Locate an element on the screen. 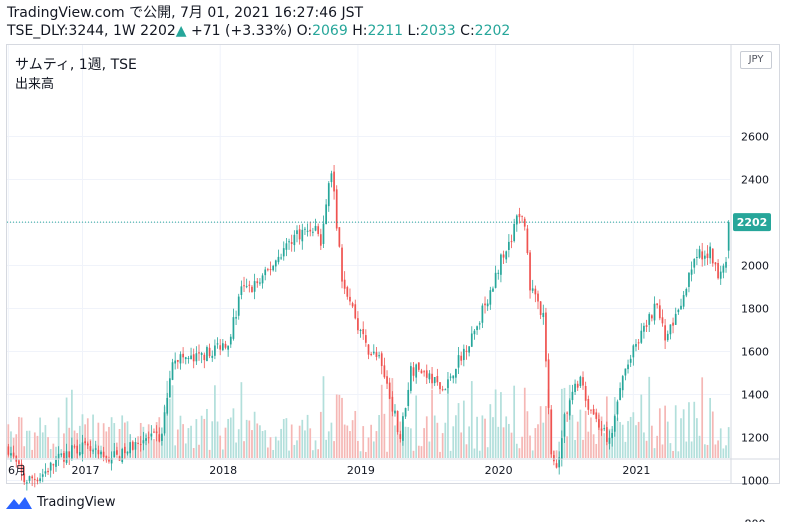 This screenshot has width=786, height=522. low-value: 2033 is located at coordinates (438, 31).